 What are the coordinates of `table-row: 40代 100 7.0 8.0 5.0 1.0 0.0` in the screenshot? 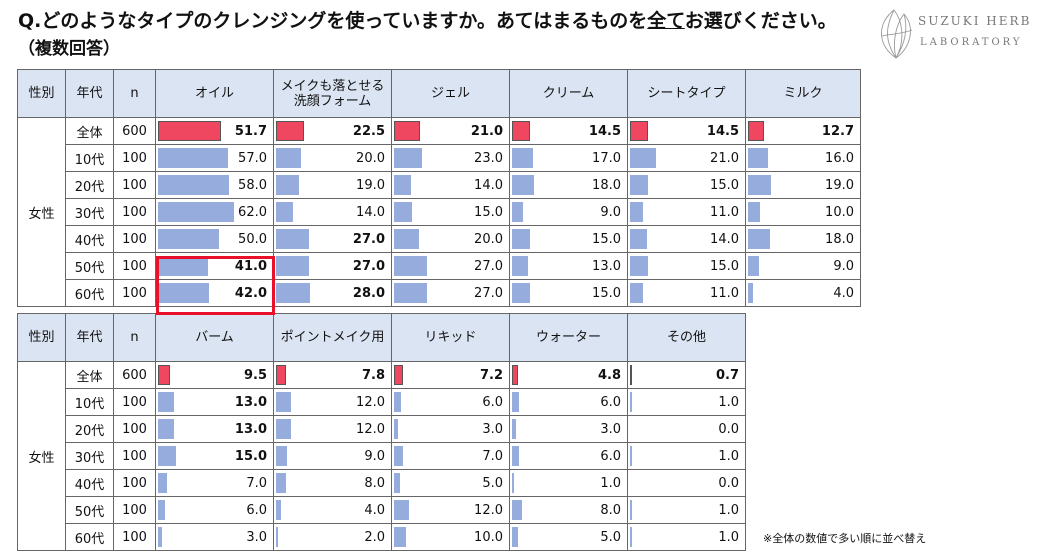 It's located at (382, 483).